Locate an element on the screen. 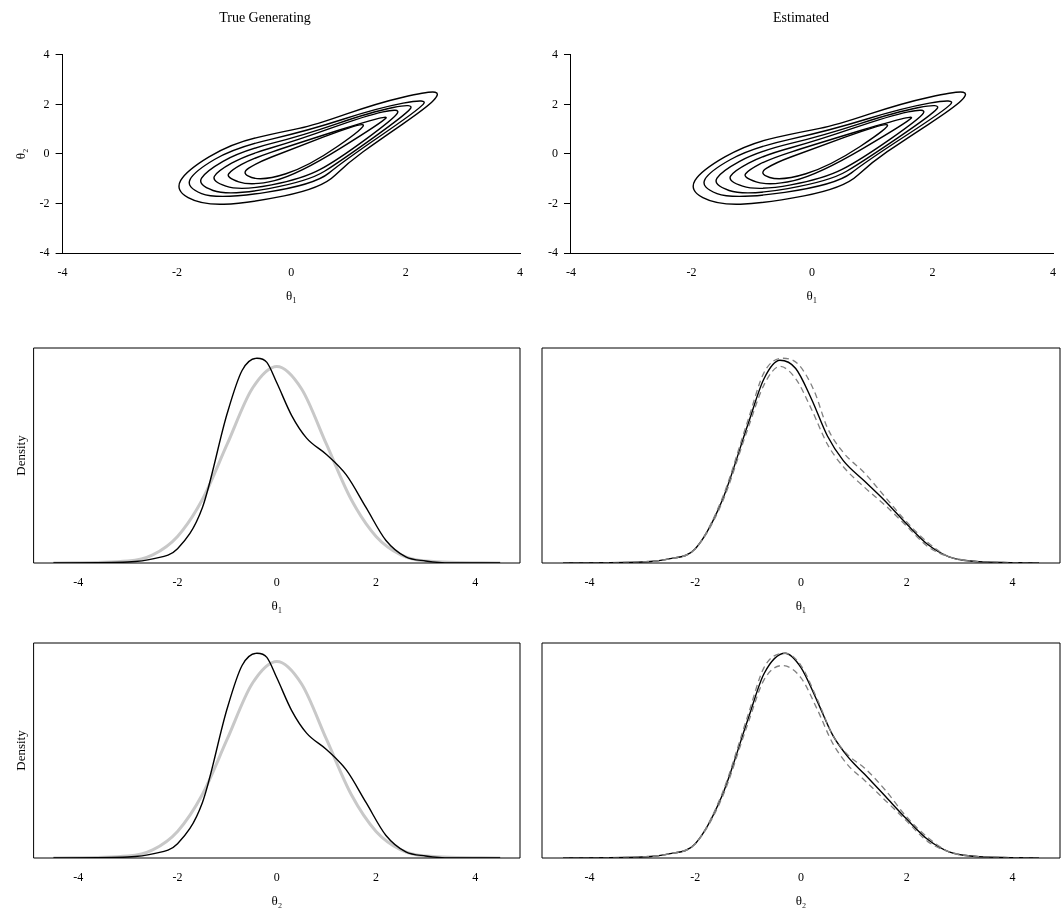 Image resolution: width=1062 pixels, height=914 pixels. y-axis-title: θ₂ is located at coordinates (21, 154).